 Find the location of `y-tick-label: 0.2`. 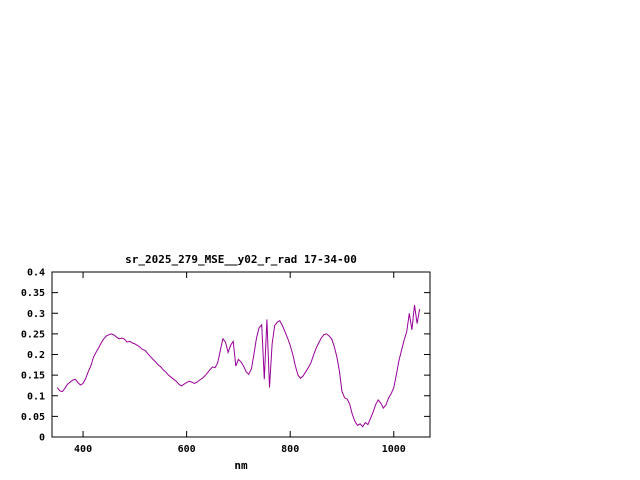

y-tick-label: 0.2 is located at coordinates (36, 355).